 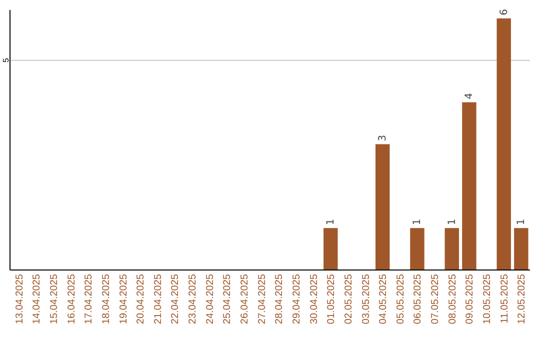 I want to click on x-tick-label: 05.05.2025, so click(x=400, y=299).